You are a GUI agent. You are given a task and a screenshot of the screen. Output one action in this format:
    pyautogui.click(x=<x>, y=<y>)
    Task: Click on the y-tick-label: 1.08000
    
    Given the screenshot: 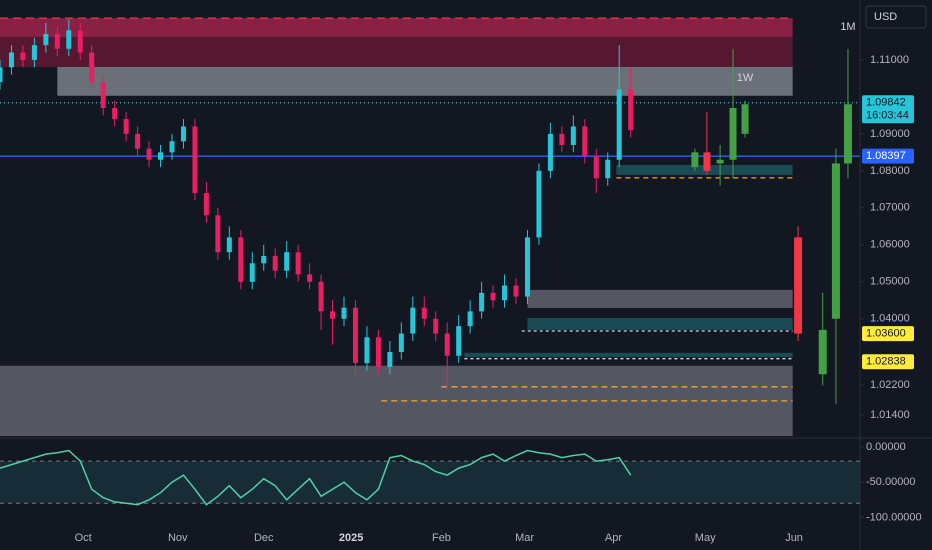 What is the action you would take?
    pyautogui.click(x=890, y=171)
    